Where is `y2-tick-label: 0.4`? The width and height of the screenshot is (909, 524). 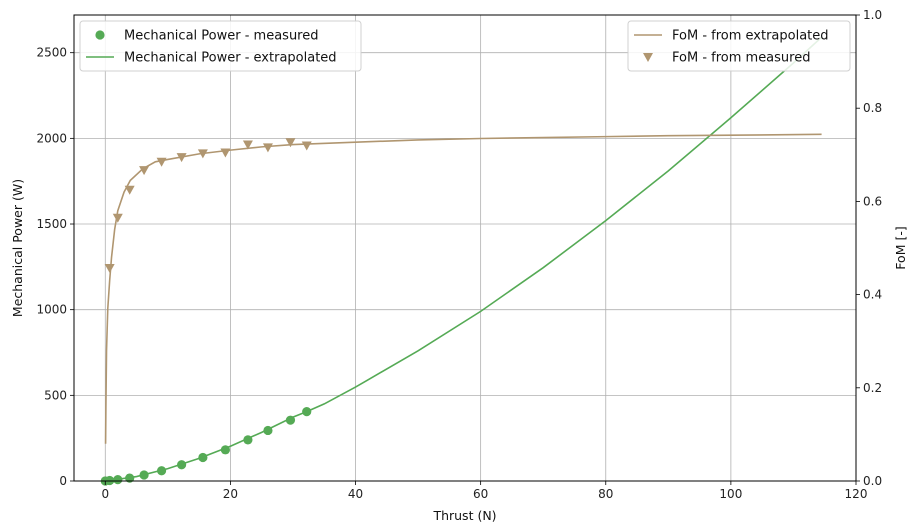 y2-tick-label: 0.4 is located at coordinates (872, 295).